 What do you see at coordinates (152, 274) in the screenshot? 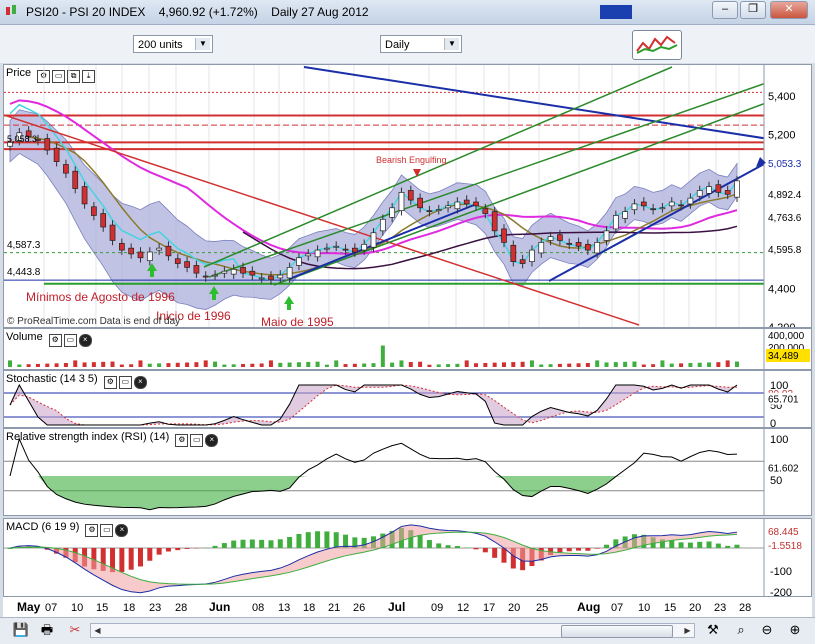
I see `up-arrow-icon` at bounding box center [152, 274].